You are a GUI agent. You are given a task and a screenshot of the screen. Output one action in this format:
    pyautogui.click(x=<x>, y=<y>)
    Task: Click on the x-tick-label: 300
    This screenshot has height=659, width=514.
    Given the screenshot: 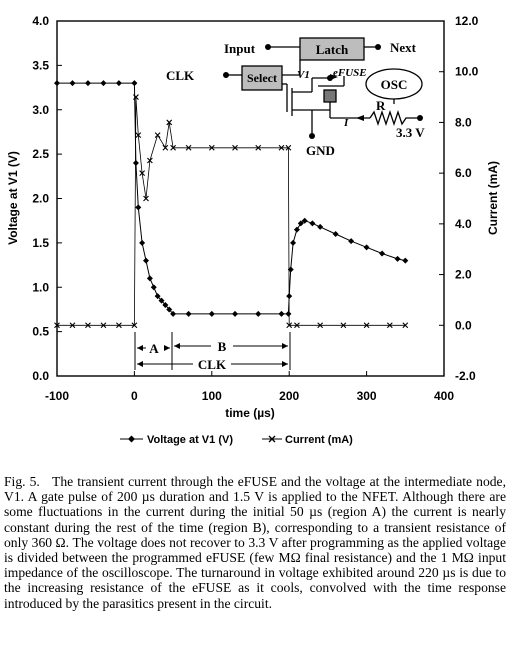 What is the action you would take?
    pyautogui.click(x=367, y=396)
    